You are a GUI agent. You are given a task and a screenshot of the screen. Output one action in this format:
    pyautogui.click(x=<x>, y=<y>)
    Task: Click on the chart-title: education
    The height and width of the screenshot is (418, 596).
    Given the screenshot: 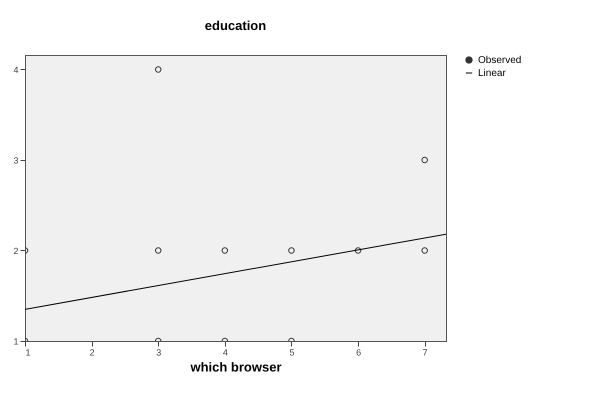 What is the action you would take?
    pyautogui.click(x=235, y=25)
    